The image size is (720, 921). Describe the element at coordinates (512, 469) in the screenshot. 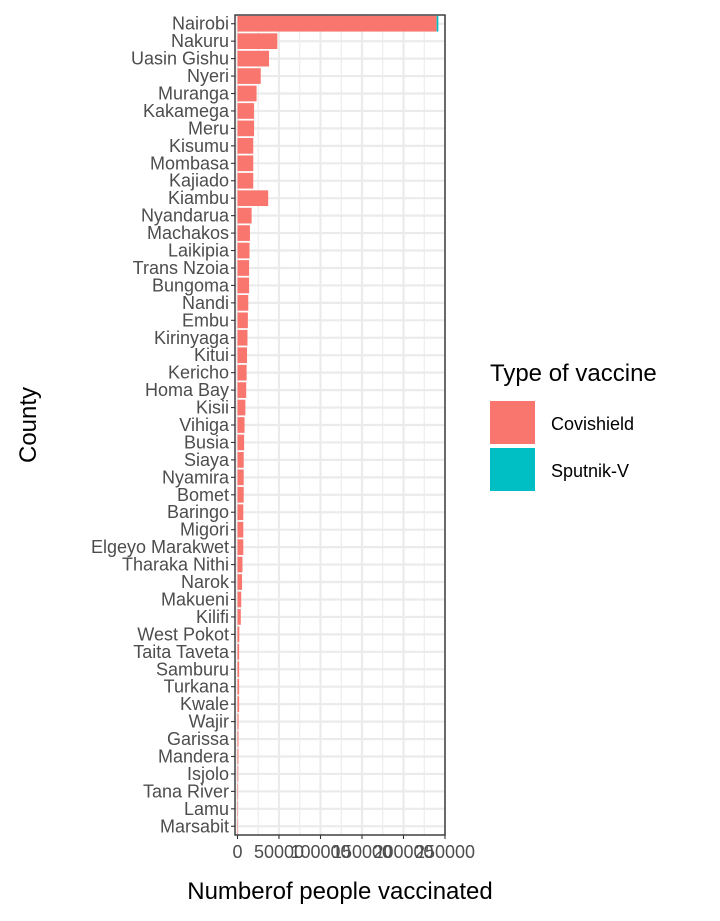

I see `legend-key-sputnik-v` at that location.